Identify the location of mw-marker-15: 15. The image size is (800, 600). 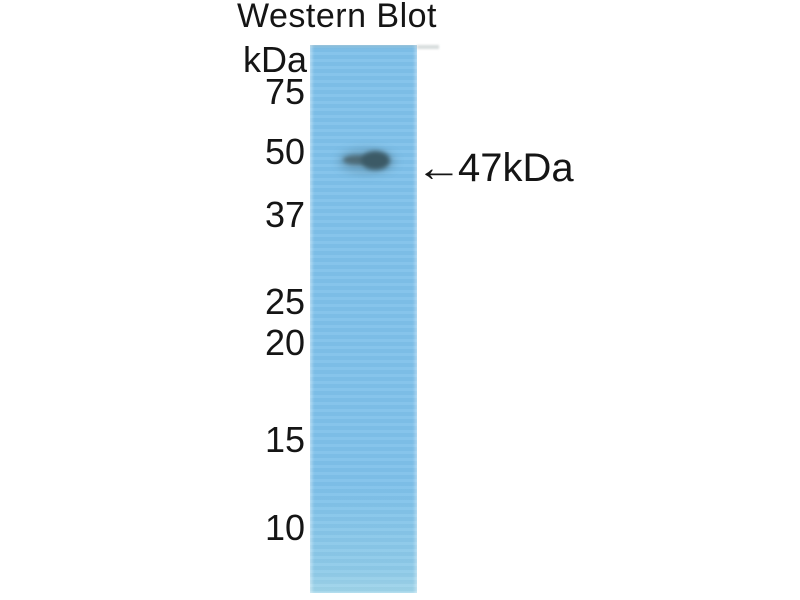
(284, 439).